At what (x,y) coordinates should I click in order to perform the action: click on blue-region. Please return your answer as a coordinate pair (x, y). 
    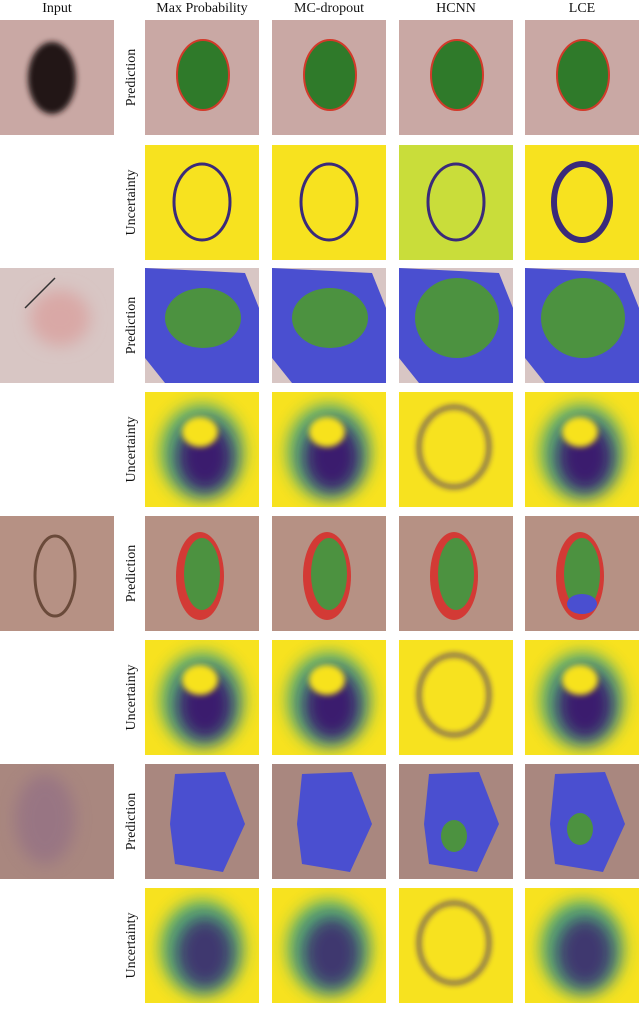
    Looking at the image, I should click on (582, 604).